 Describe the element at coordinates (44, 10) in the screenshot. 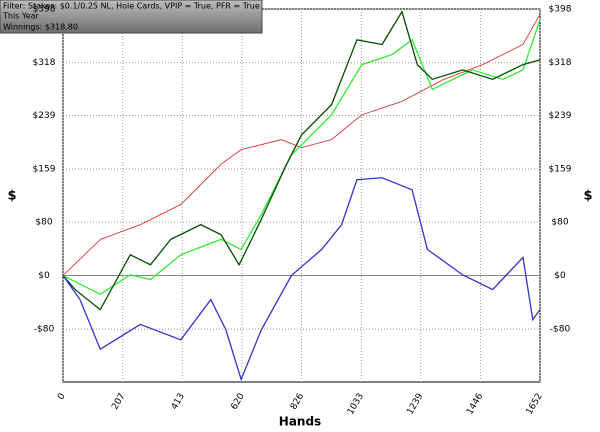

I see `y-tick-label: $398` at that location.